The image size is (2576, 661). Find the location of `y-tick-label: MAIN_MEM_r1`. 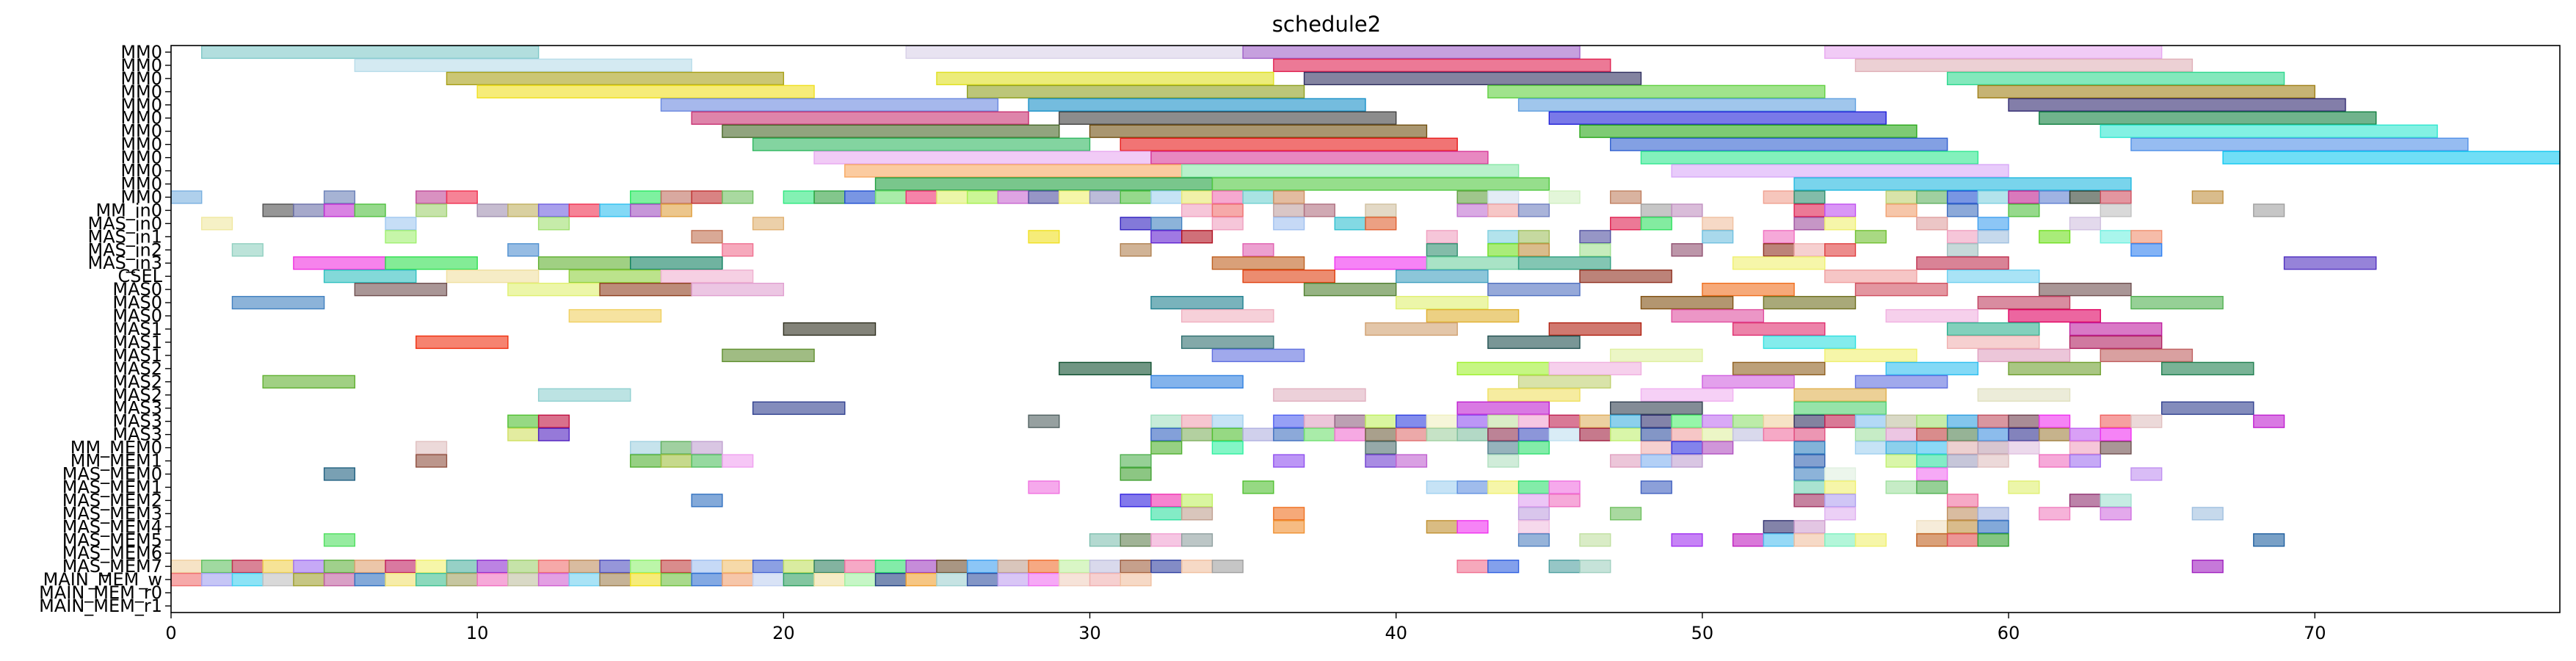

y-tick-label: MAIN_MEM_r1 is located at coordinates (101, 606).